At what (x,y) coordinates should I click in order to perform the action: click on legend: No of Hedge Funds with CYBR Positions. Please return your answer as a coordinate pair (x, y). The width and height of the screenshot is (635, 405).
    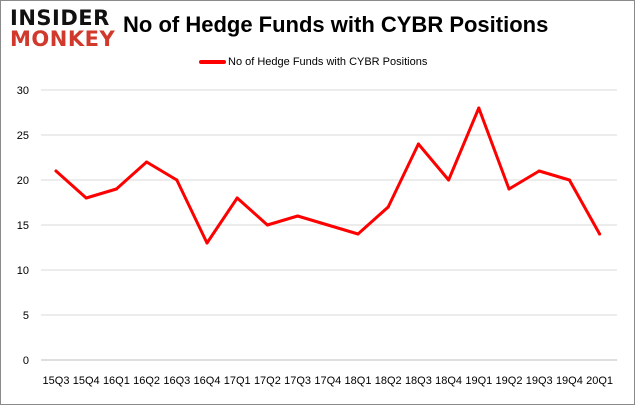
    Looking at the image, I should click on (313, 62).